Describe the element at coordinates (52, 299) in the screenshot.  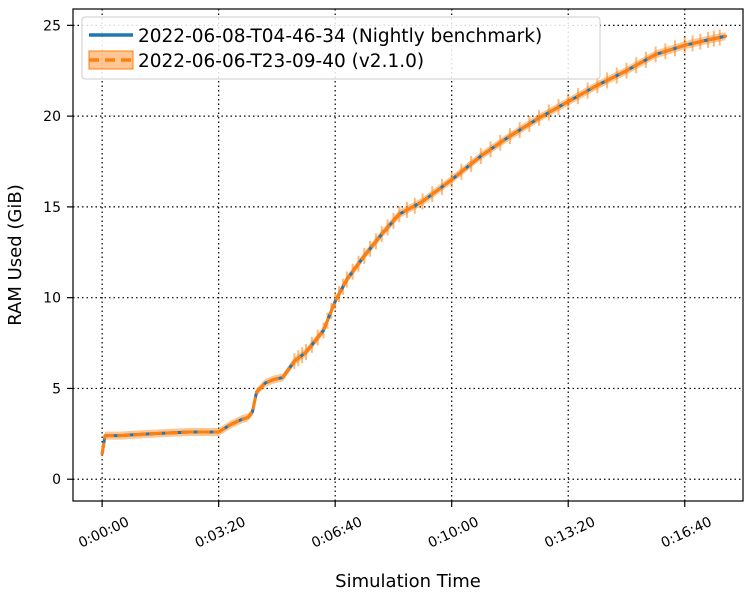
I see `y-tick-label: 10` at that location.